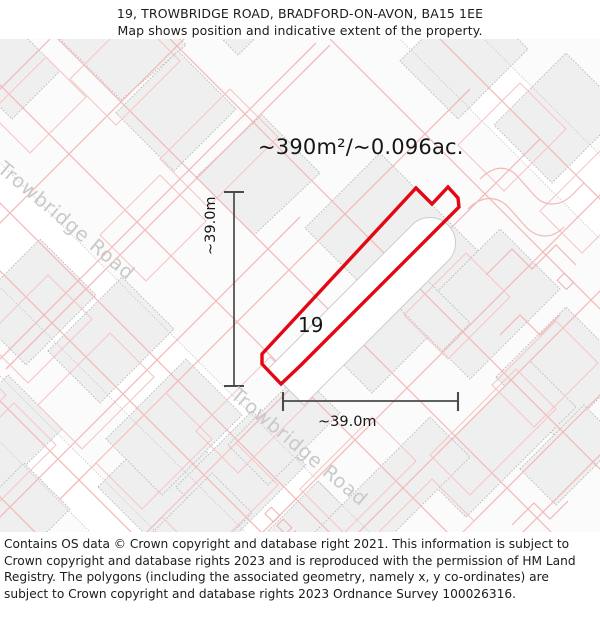  Describe the element at coordinates (360, 285) in the screenshot. I see `property-extent-polygon` at that location.